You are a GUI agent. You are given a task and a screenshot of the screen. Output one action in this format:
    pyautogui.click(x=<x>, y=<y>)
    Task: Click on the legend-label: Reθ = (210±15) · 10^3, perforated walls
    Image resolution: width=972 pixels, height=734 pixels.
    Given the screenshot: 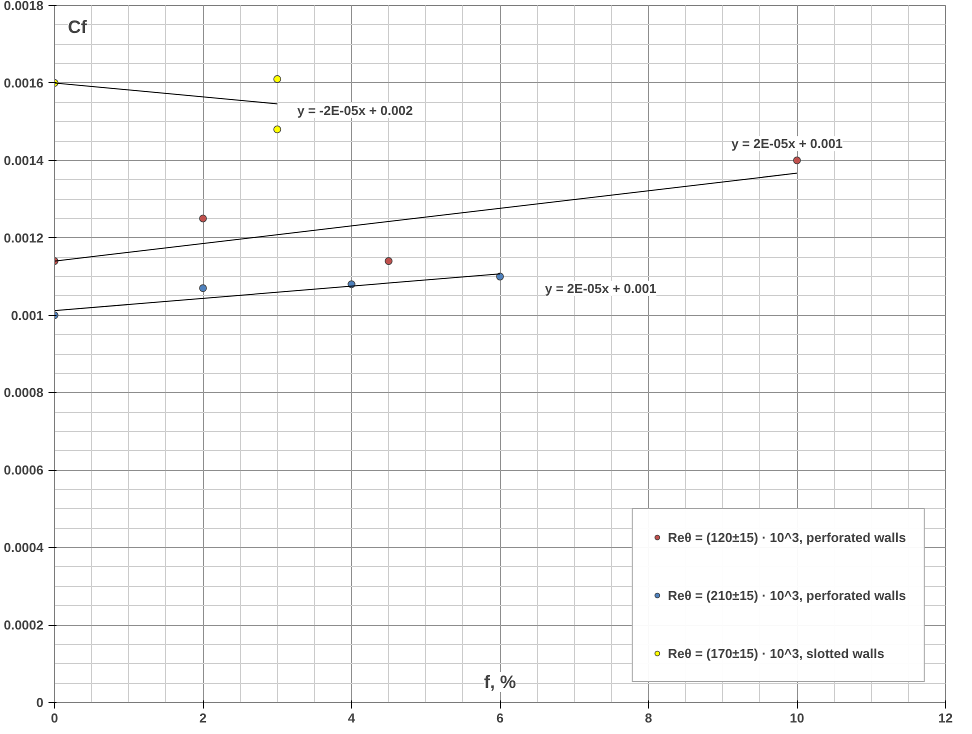 What is the action you would take?
    pyautogui.click(x=787, y=595)
    